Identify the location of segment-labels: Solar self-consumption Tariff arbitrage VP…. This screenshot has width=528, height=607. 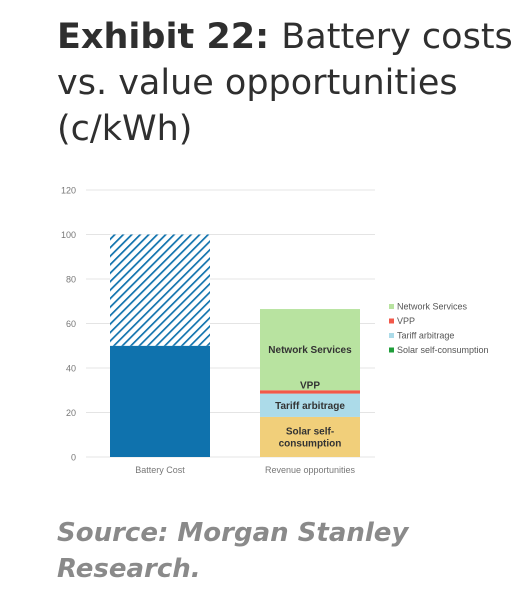
(310, 397).